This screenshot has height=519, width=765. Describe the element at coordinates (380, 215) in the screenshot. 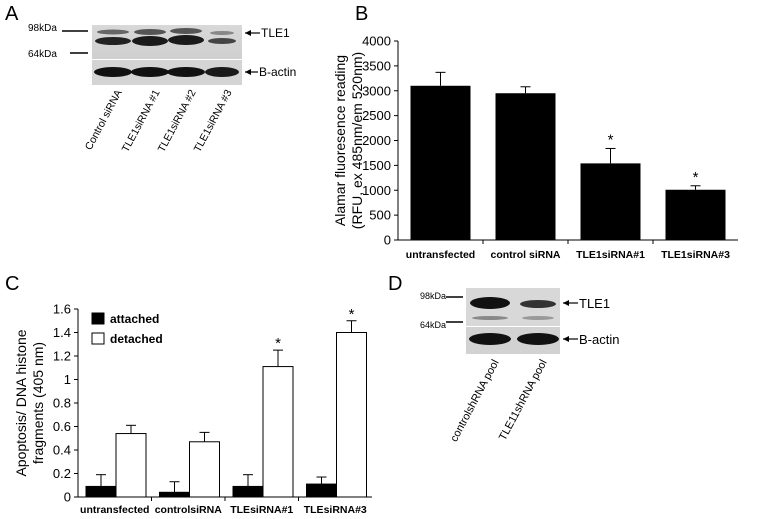

I see `y-tick-label: 500` at that location.